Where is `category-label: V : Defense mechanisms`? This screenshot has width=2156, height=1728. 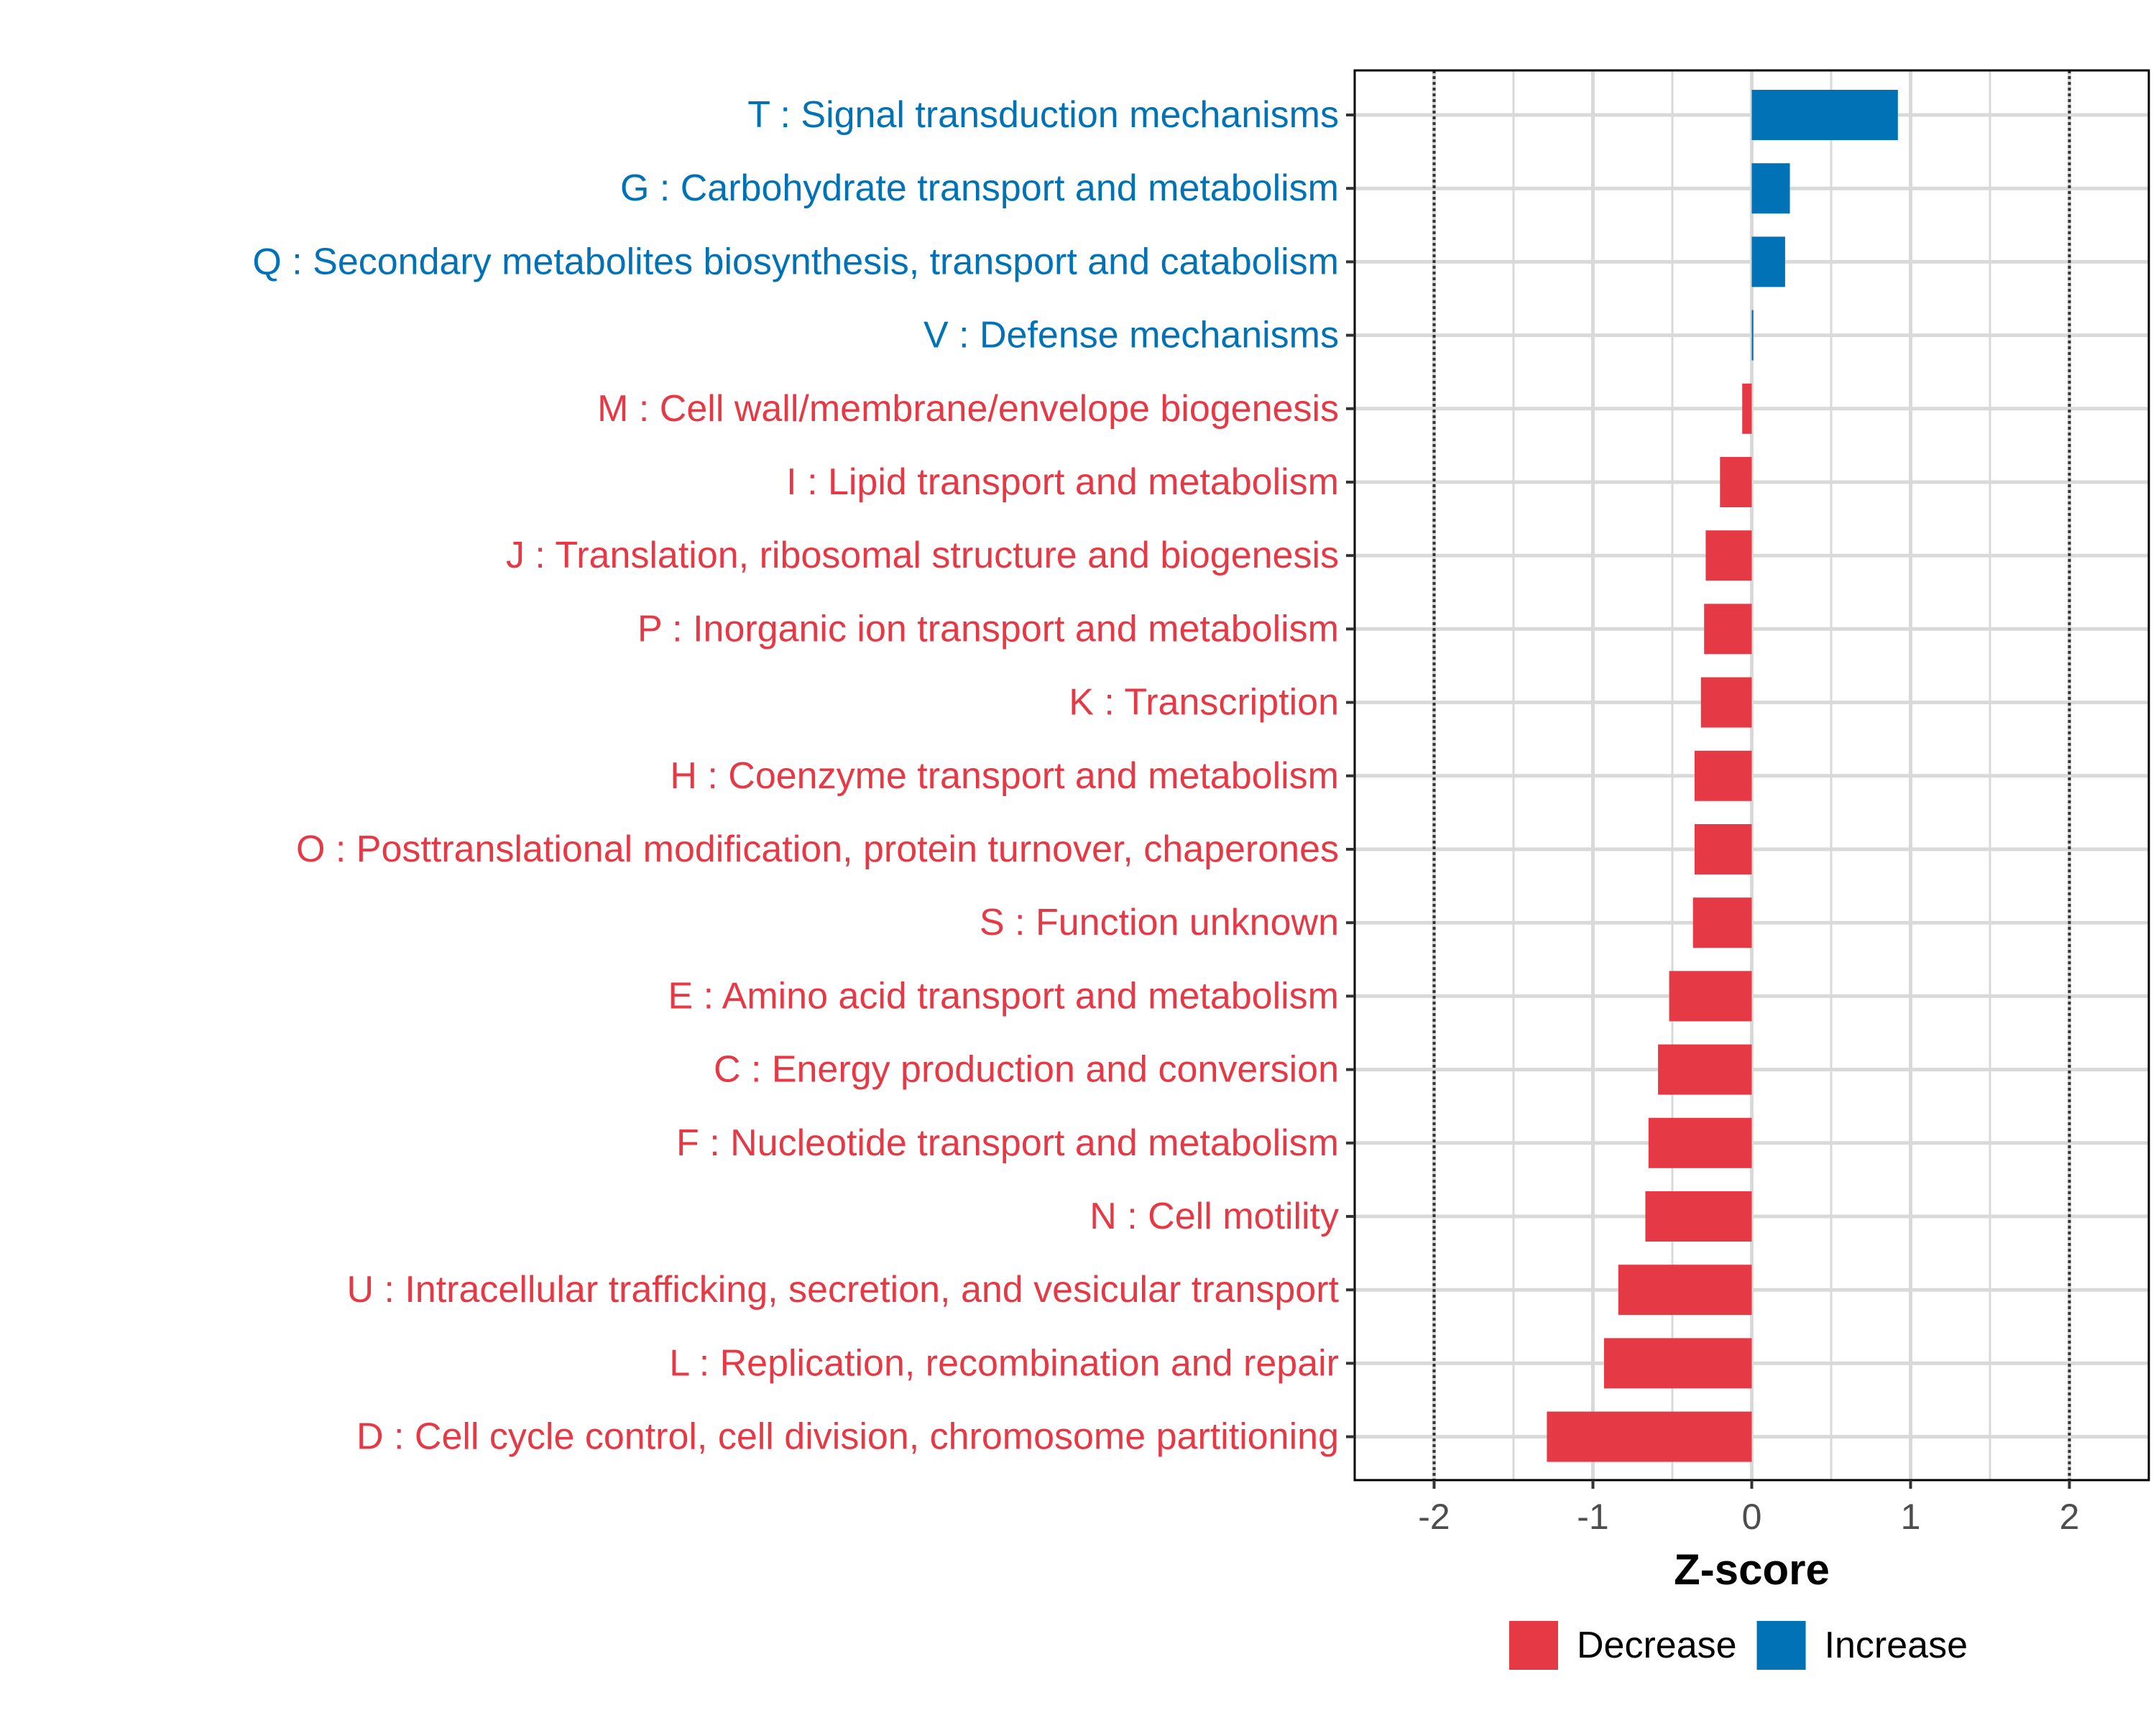
category-label: V : Defense mechanisms is located at coordinates (1131, 336).